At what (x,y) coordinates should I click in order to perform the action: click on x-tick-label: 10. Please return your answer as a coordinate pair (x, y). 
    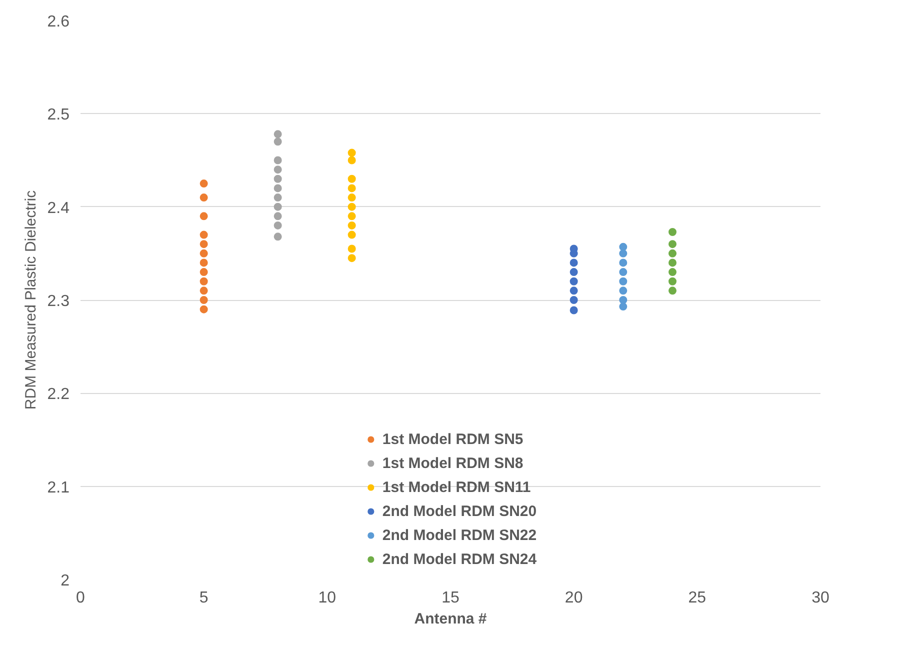
    Looking at the image, I should click on (327, 598).